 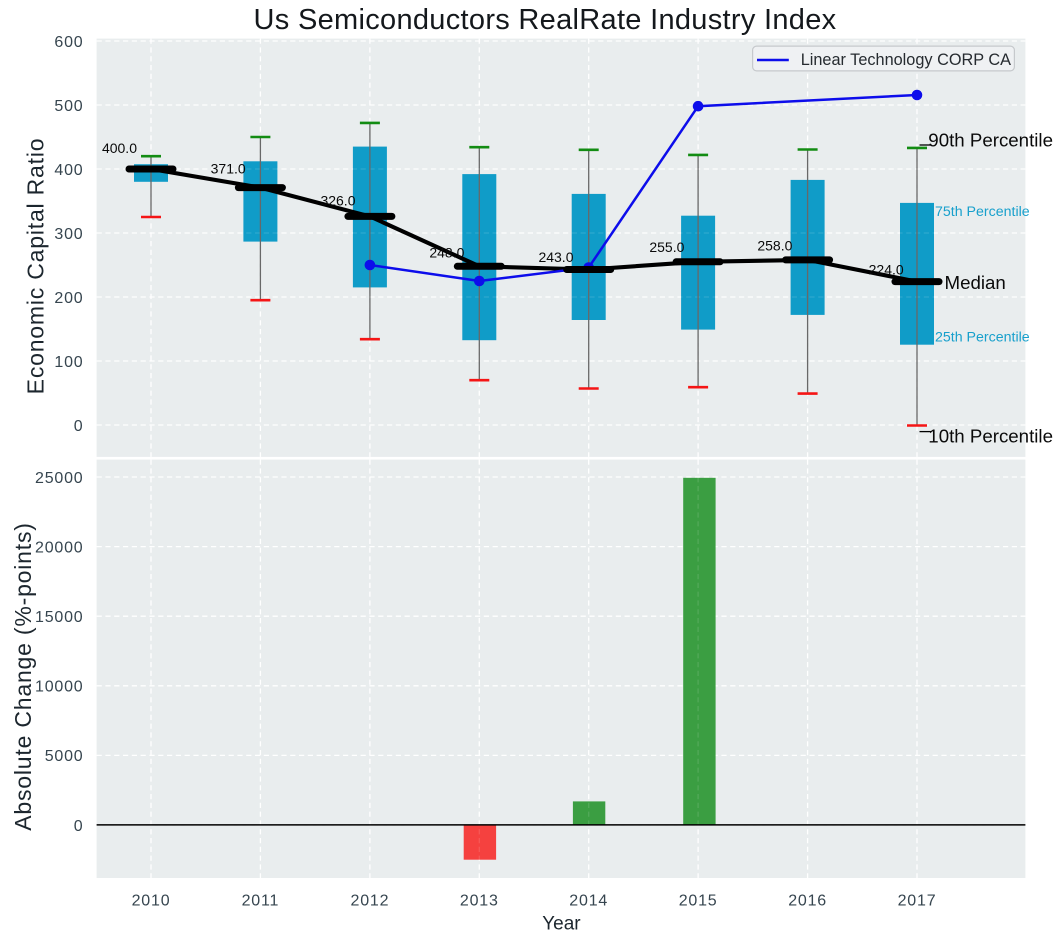 What do you see at coordinates (261, 900) in the screenshot?
I see `svg-text: 2011` at bounding box center [261, 900].